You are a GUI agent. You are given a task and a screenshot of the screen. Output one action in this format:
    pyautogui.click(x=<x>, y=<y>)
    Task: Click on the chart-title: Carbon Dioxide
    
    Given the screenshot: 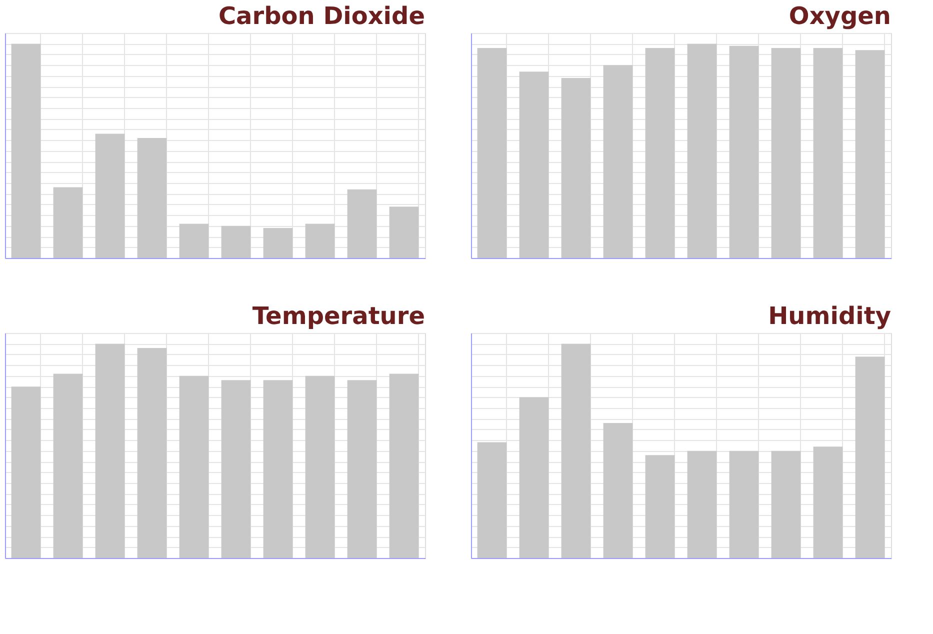 What is the action you would take?
    pyautogui.click(x=321, y=16)
    